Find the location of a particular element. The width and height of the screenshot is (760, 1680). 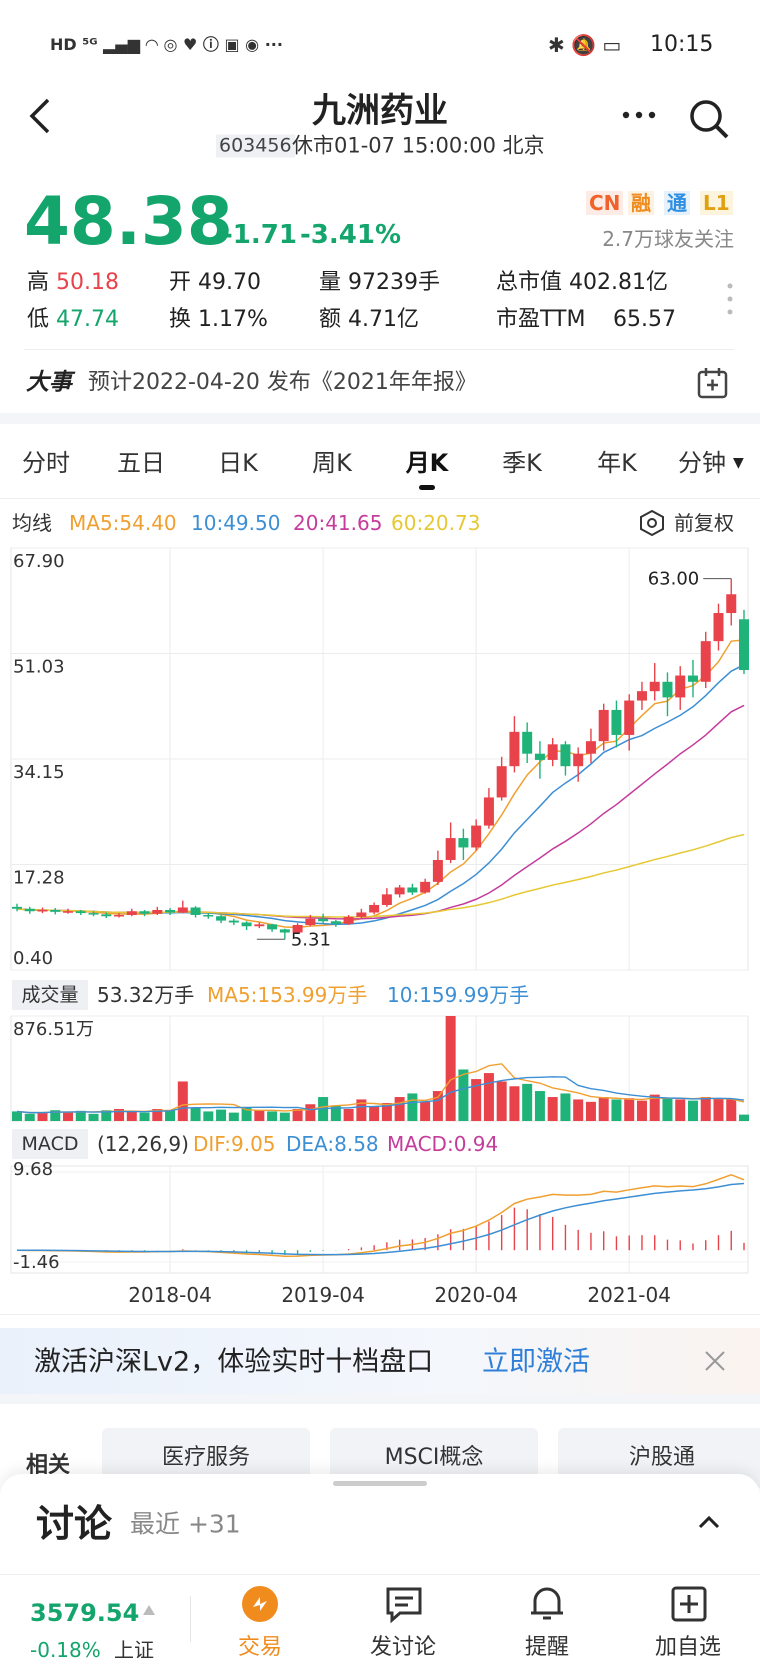

macd-tick-label: 9.68 is located at coordinates (33, 1169).